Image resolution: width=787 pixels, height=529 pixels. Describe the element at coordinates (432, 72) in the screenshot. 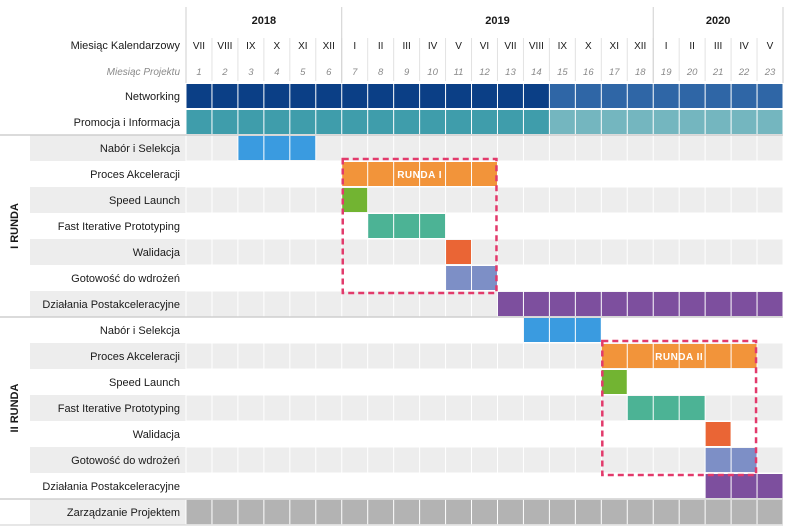

I see `project-month-label: 10` at that location.